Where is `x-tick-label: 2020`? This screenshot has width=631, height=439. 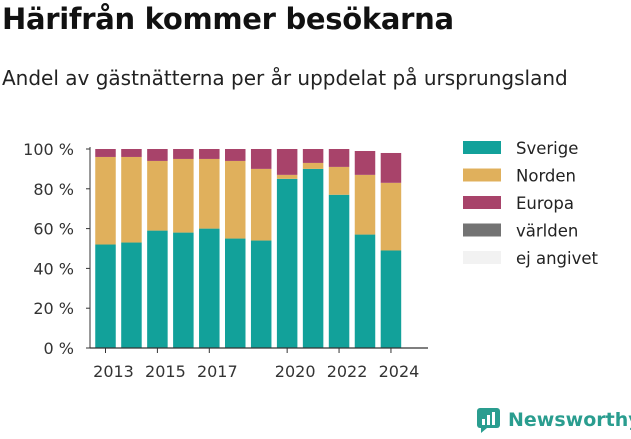
x-tick-label: 2020 is located at coordinates (295, 371).